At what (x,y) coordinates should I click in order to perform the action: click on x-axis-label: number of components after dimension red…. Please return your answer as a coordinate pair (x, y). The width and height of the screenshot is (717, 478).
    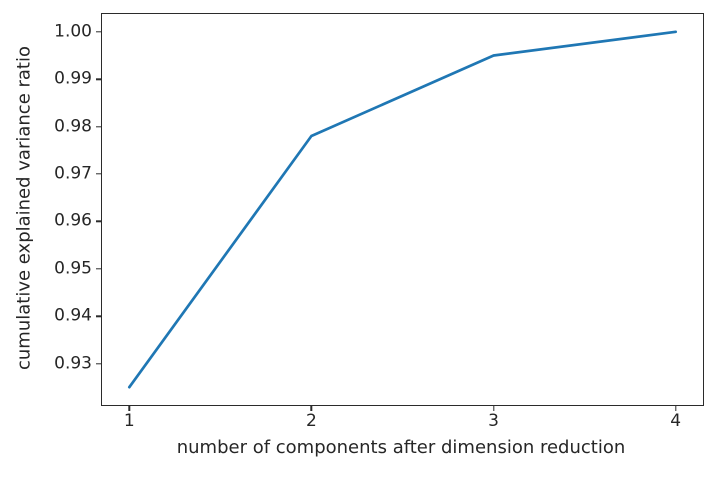
    Looking at the image, I should click on (401, 447).